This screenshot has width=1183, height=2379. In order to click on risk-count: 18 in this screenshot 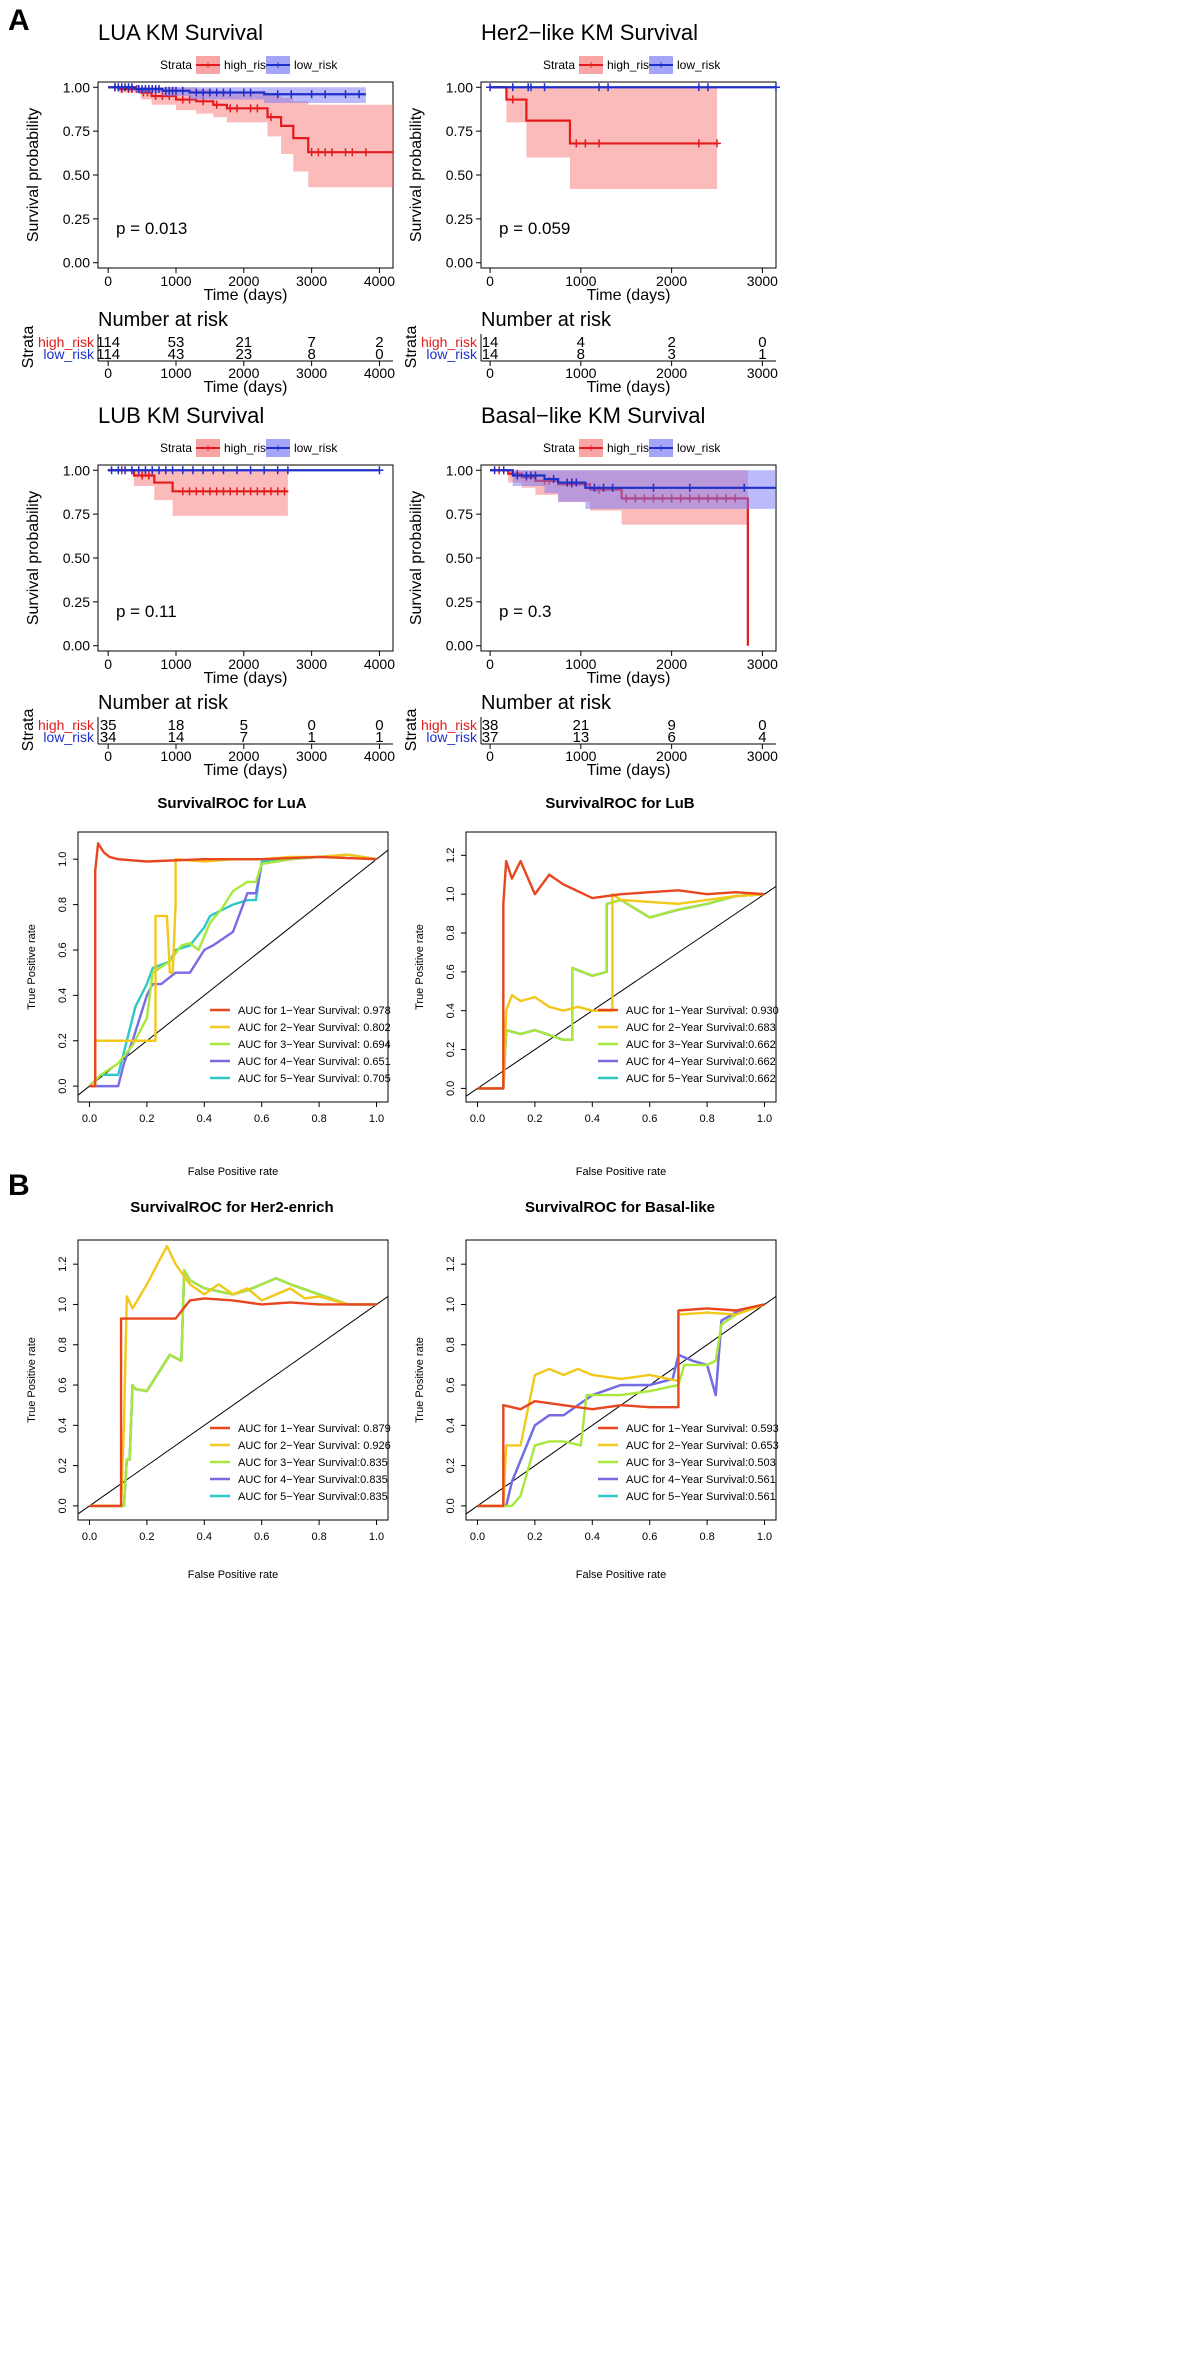, I will do `click(176, 725)`.